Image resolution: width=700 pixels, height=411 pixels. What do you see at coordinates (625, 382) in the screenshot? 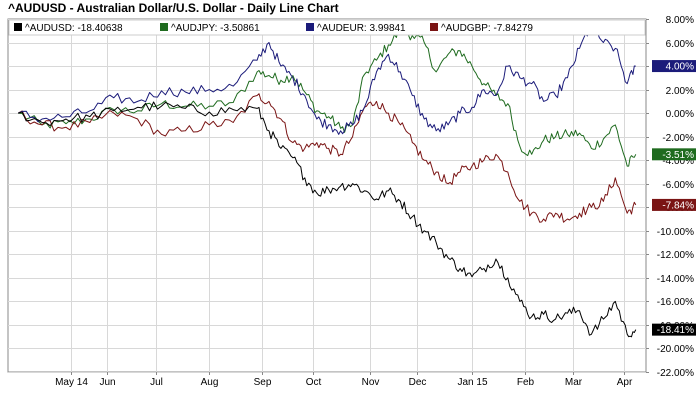
I see `x-tick-label: Apr` at bounding box center [625, 382].